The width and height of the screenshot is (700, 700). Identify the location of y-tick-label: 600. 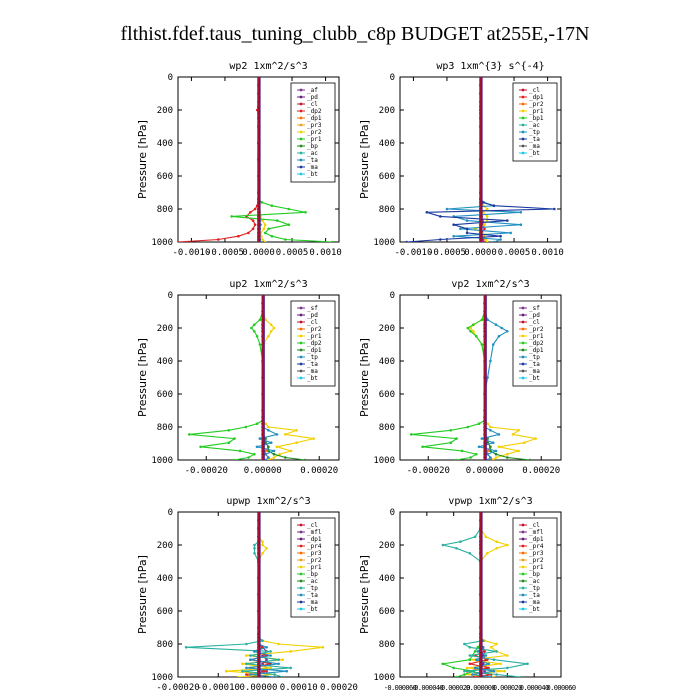
(387, 612).